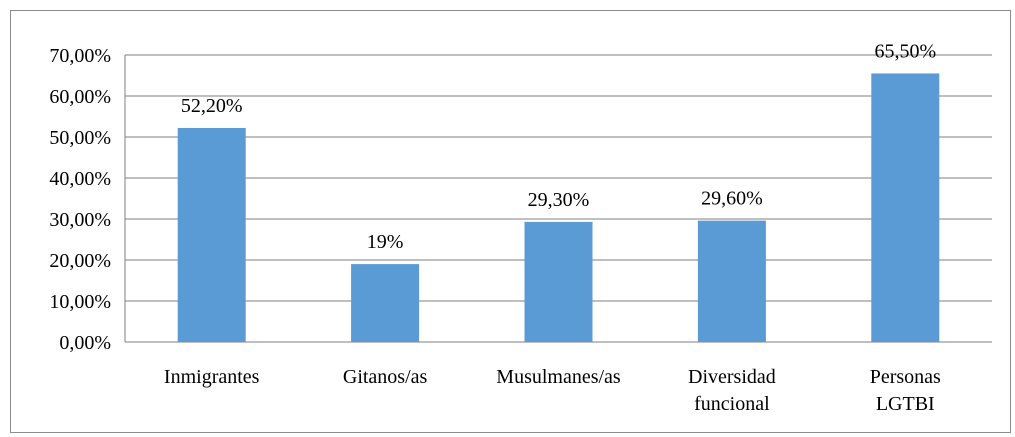 The width and height of the screenshot is (1015, 437). I want to click on data-label: 52,20%, so click(212, 106).